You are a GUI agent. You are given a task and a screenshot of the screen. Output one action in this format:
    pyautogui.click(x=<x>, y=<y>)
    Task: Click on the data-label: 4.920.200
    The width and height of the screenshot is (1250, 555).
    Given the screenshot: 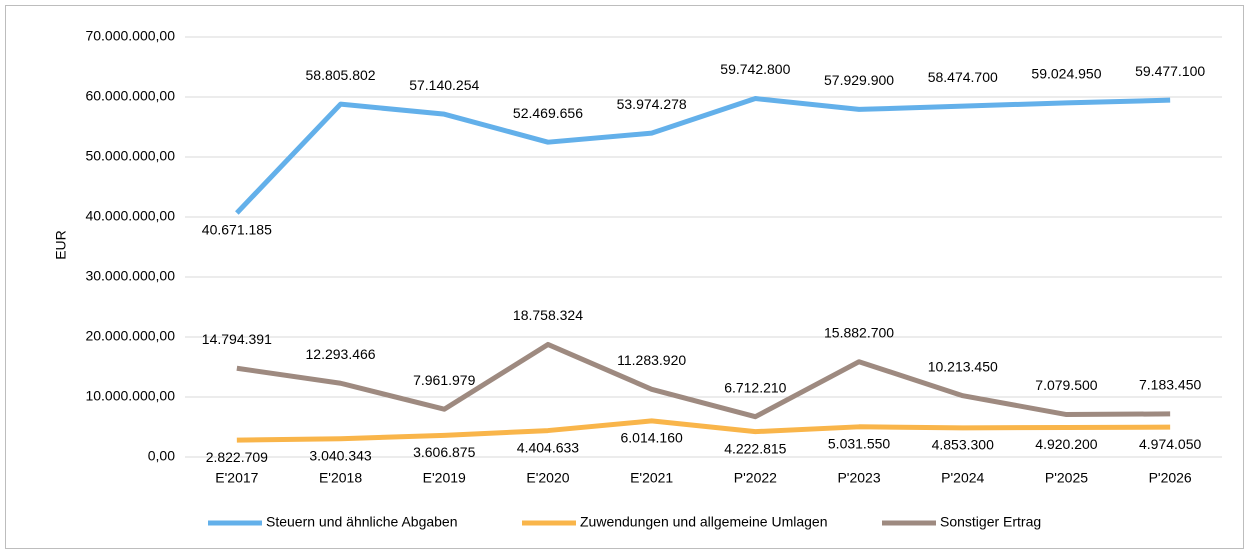 What is the action you would take?
    pyautogui.click(x=1066, y=444)
    